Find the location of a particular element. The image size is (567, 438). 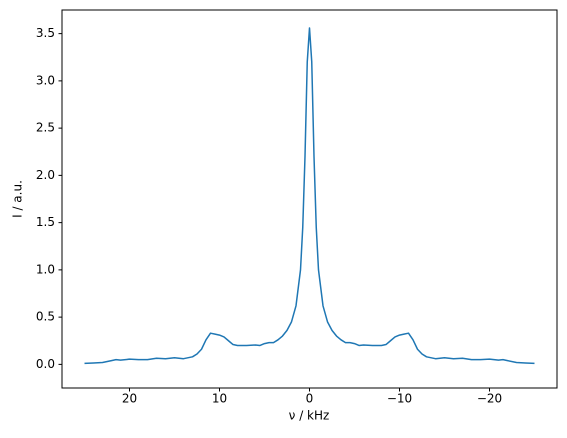

x-tick-label: 10 is located at coordinates (219, 399).